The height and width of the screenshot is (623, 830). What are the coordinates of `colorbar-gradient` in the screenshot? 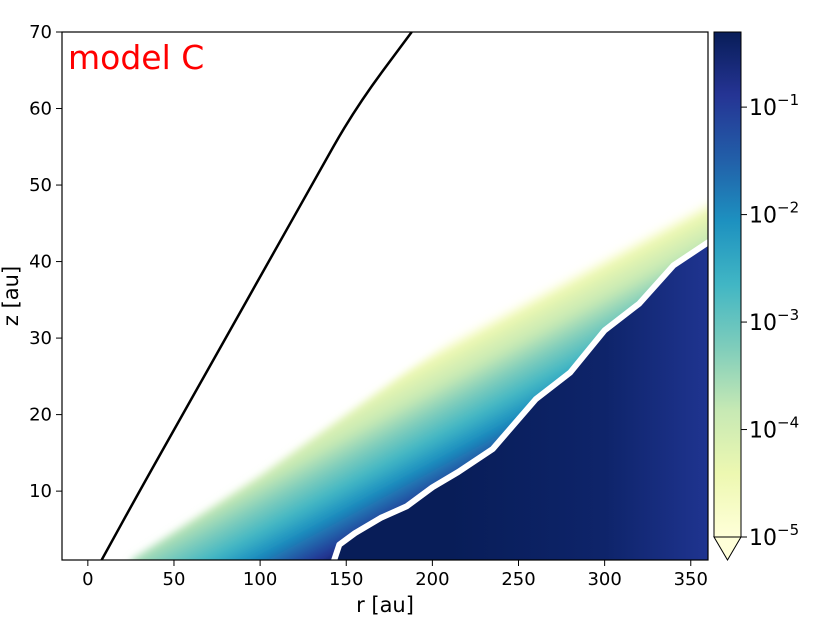 It's located at (727, 284).